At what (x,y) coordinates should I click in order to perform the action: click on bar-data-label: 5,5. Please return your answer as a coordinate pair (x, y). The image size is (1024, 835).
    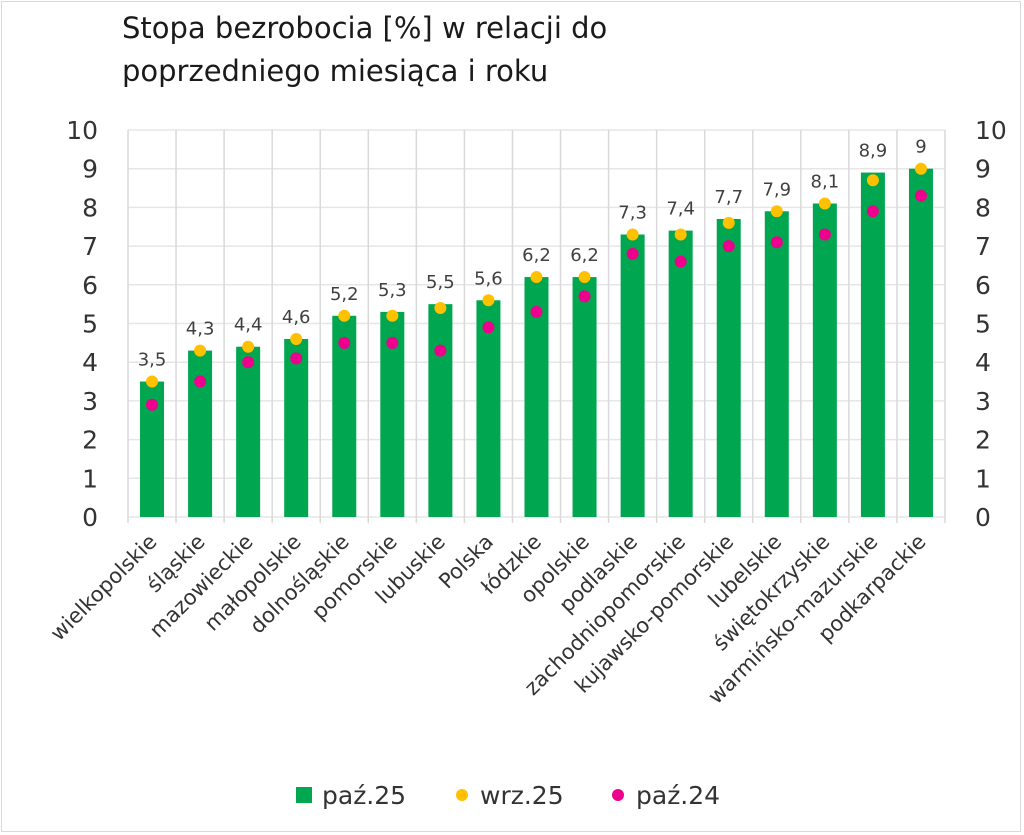
    Looking at the image, I should click on (440, 282).